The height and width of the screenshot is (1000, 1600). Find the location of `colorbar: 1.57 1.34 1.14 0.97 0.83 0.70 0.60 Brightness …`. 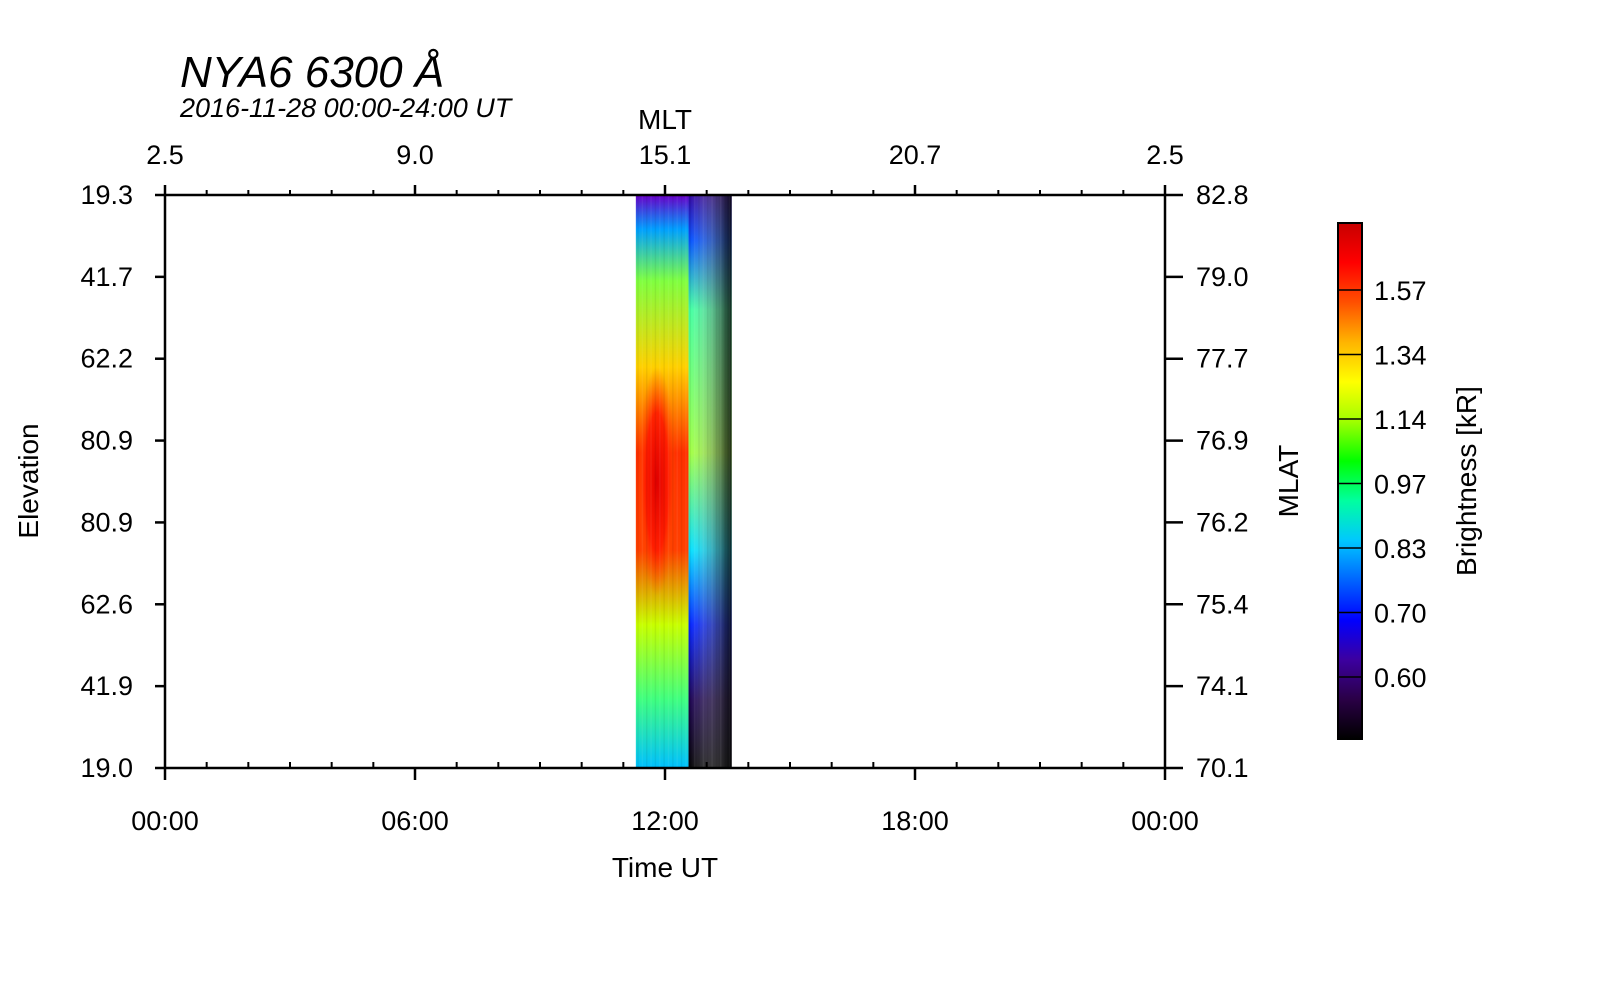

colorbar: 1.57 1.34 1.14 0.97 0.83 0.70 0.60 Brightness … is located at coordinates (1409, 481).